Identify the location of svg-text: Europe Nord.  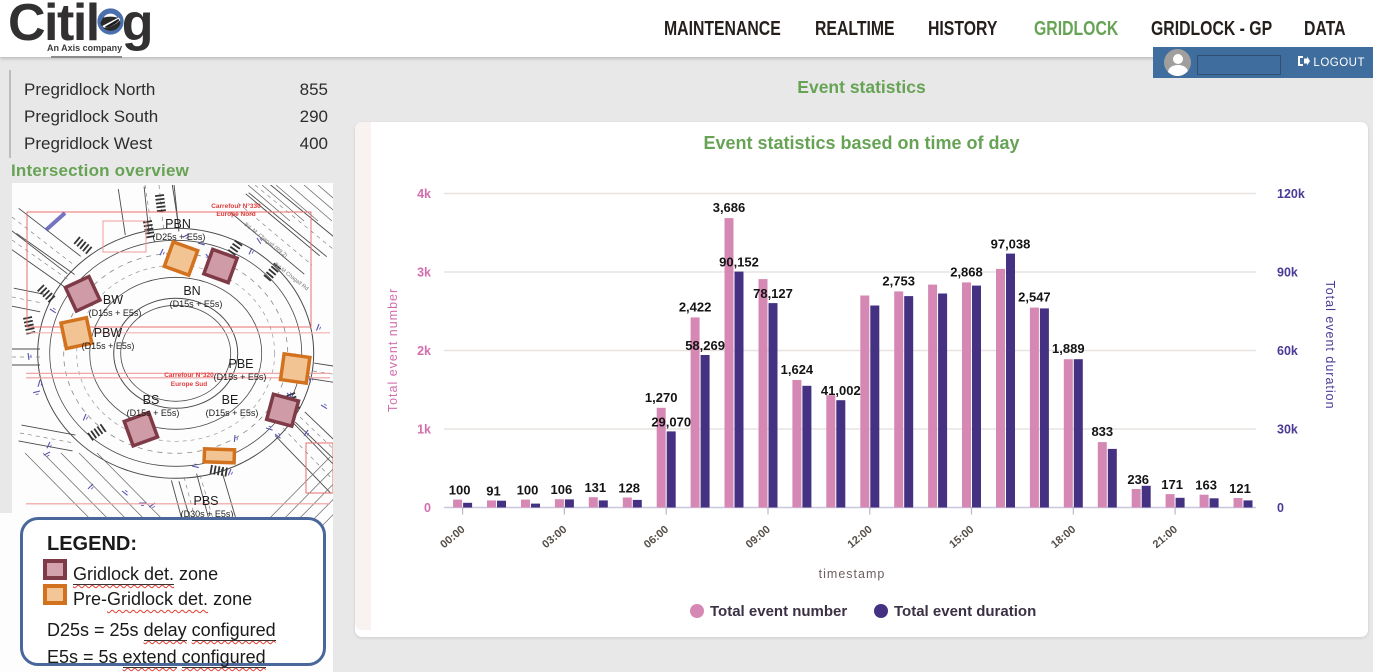
(235, 214).